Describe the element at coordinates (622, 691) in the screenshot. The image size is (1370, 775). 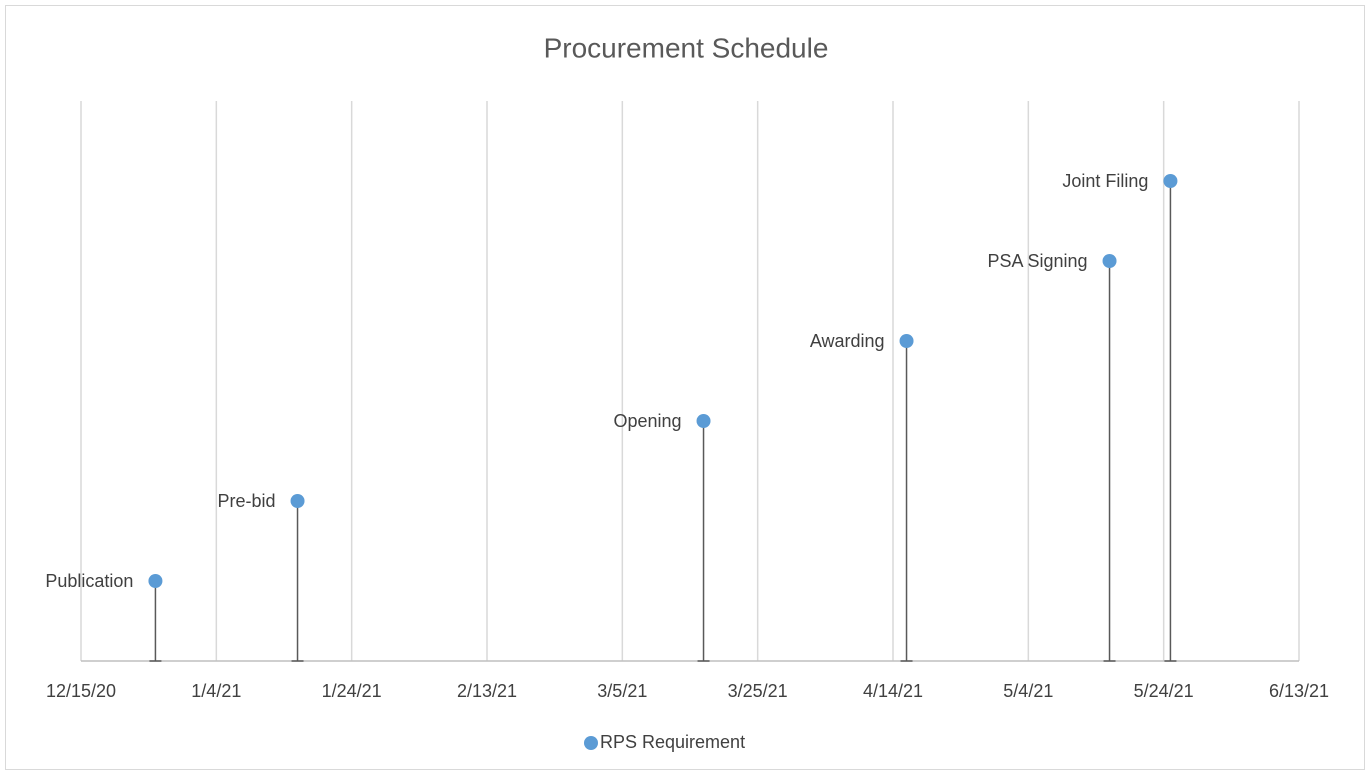
I see `x-tick-label: 3/5/21` at that location.